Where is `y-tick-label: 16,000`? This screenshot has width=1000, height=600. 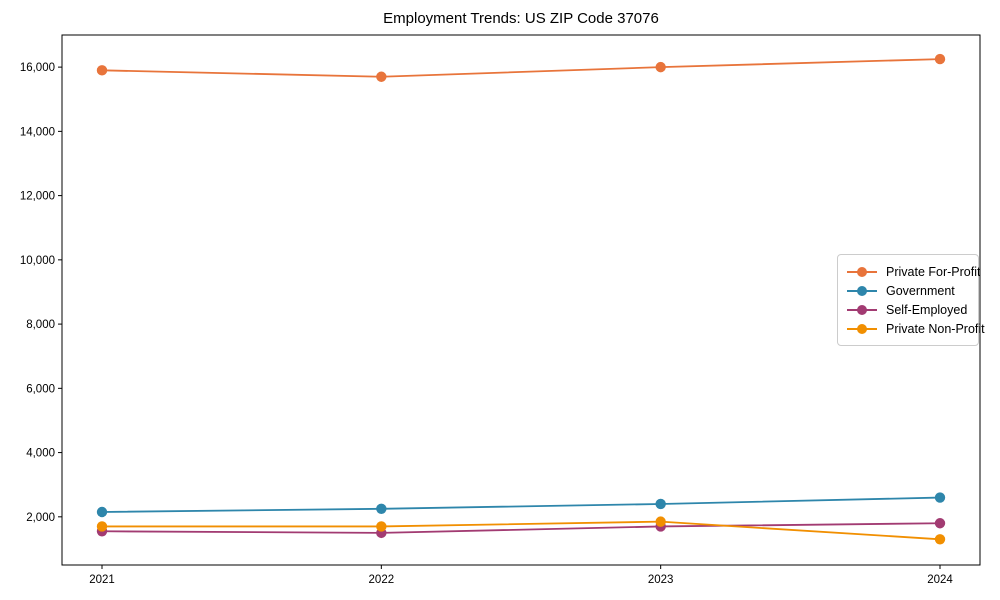
y-tick-label: 16,000 is located at coordinates (37, 68).